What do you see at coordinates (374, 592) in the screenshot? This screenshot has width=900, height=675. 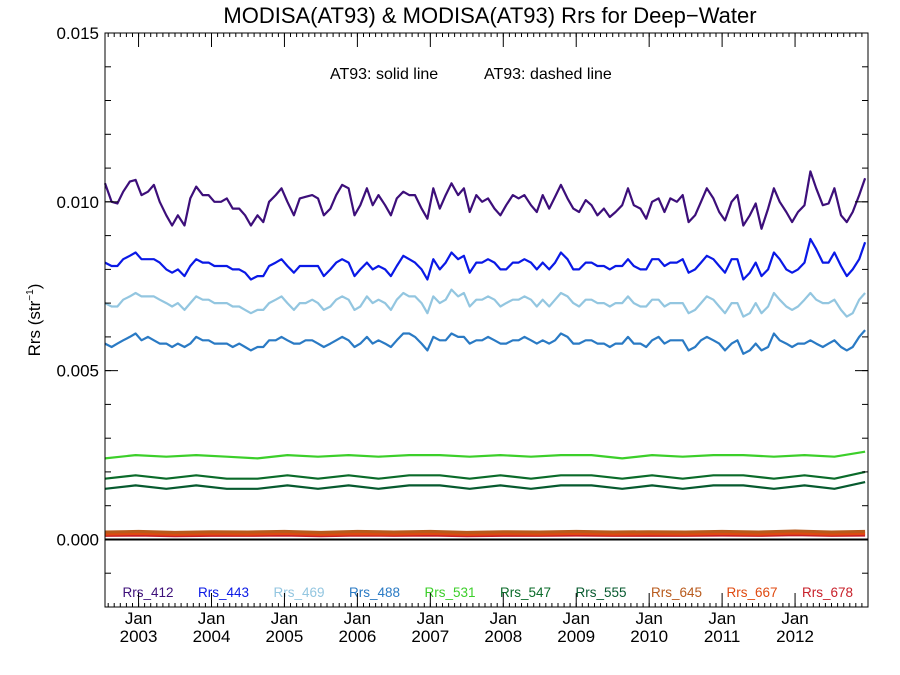 I see `legend-item-rrs-488: Rrs_488` at bounding box center [374, 592].